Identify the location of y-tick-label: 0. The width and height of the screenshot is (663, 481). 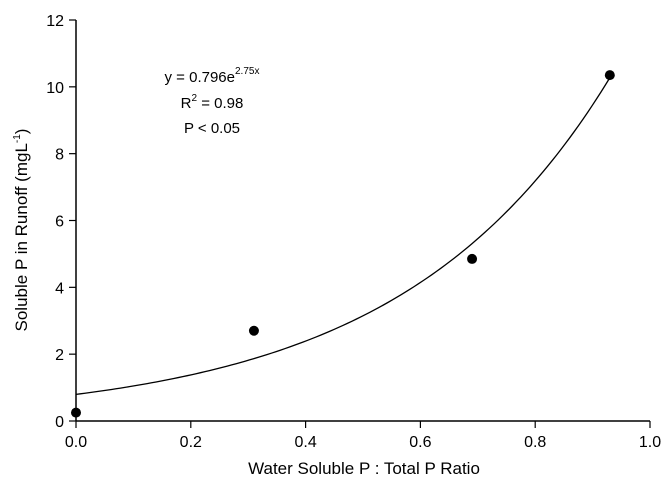
(59, 422).